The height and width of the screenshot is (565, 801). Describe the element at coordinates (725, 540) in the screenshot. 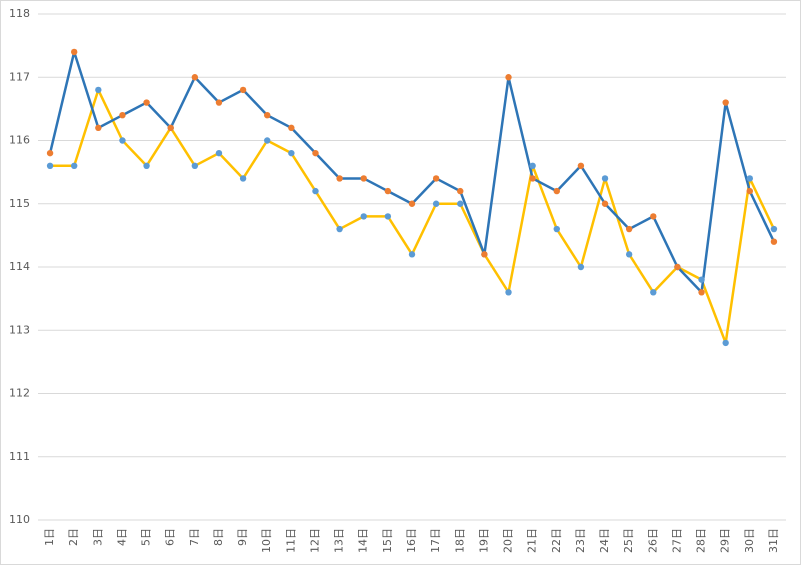

I see `x-tick-label: 29日` at that location.